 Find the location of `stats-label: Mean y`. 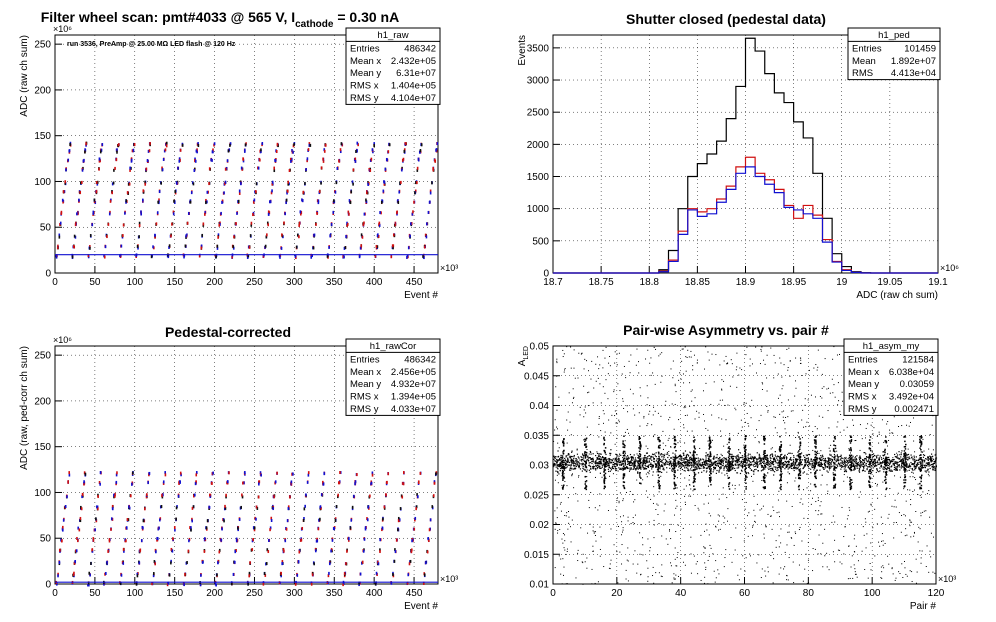

stats-label: Mean y is located at coordinates (365, 384).